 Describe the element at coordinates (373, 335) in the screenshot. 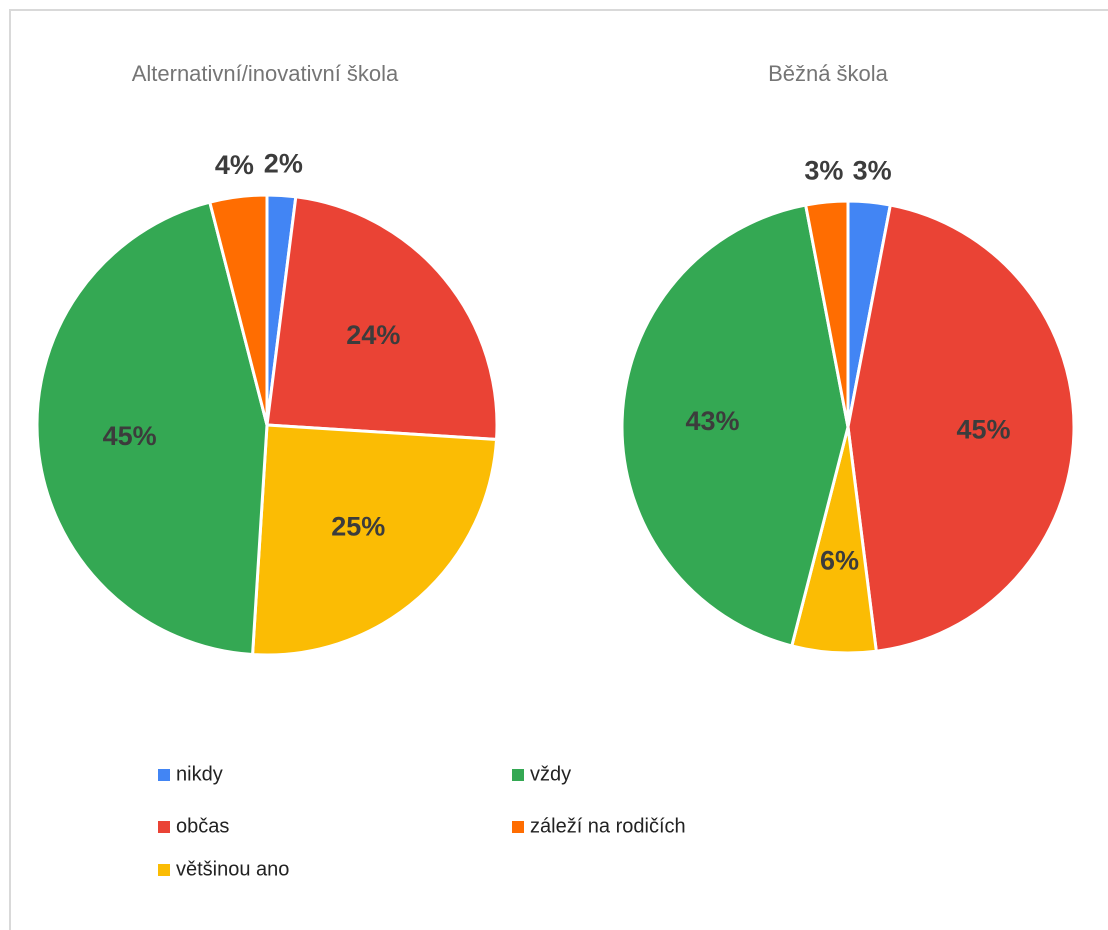

I see `data-label: 24%` at that location.